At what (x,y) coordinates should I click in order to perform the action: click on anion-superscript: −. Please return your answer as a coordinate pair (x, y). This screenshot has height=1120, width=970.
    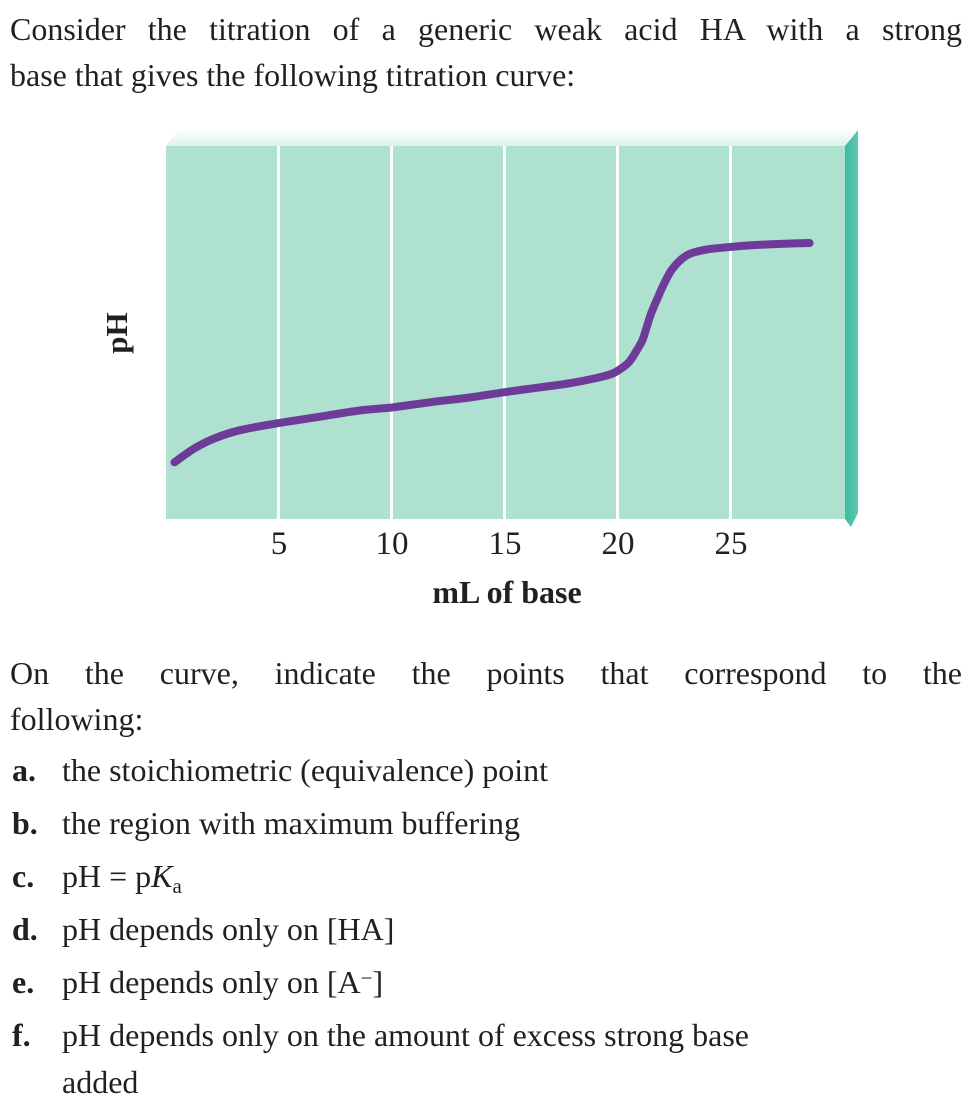
    Looking at the image, I should click on (366, 978).